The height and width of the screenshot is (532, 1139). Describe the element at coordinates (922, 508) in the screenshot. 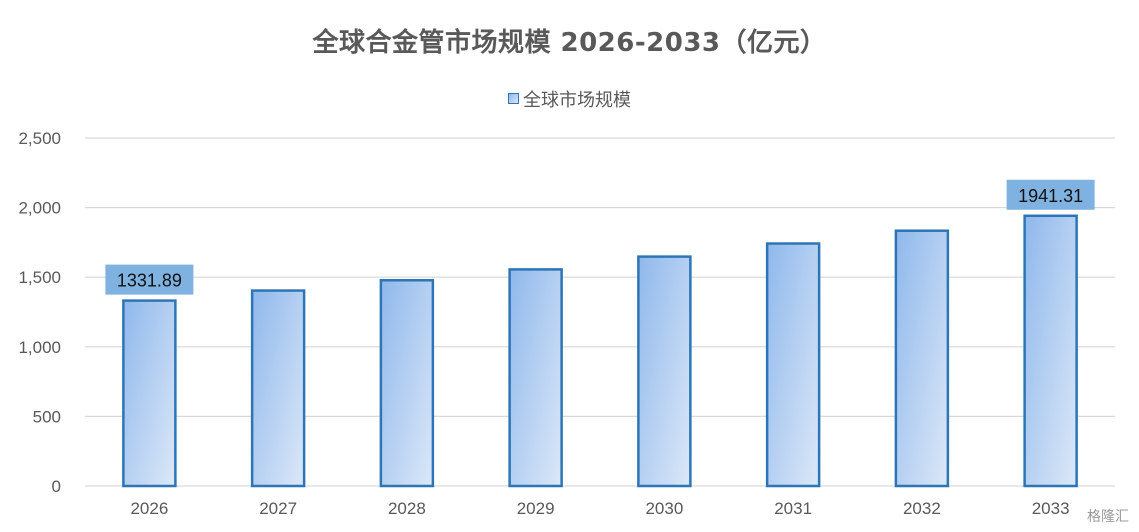

I see `x-tick-label: 2032` at that location.